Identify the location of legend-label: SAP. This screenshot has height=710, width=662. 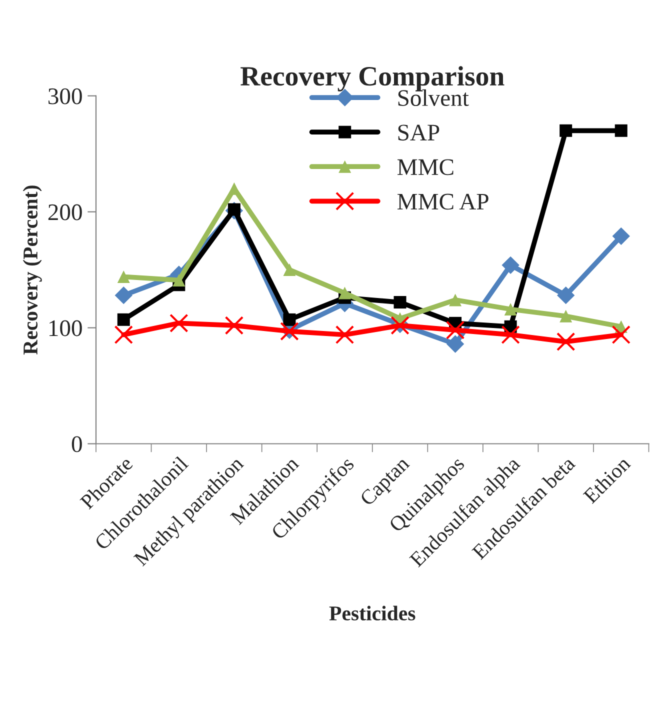
(419, 132).